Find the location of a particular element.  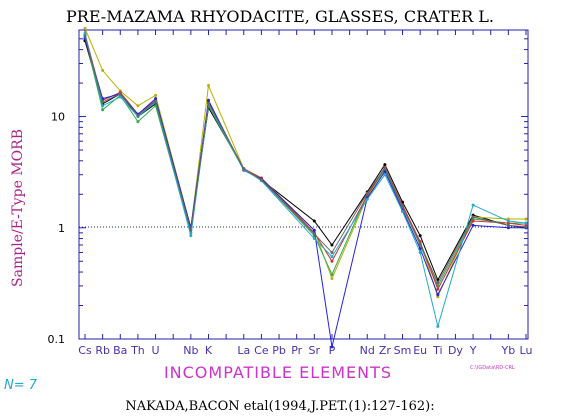

x-tick-label: Ba is located at coordinates (120, 350).